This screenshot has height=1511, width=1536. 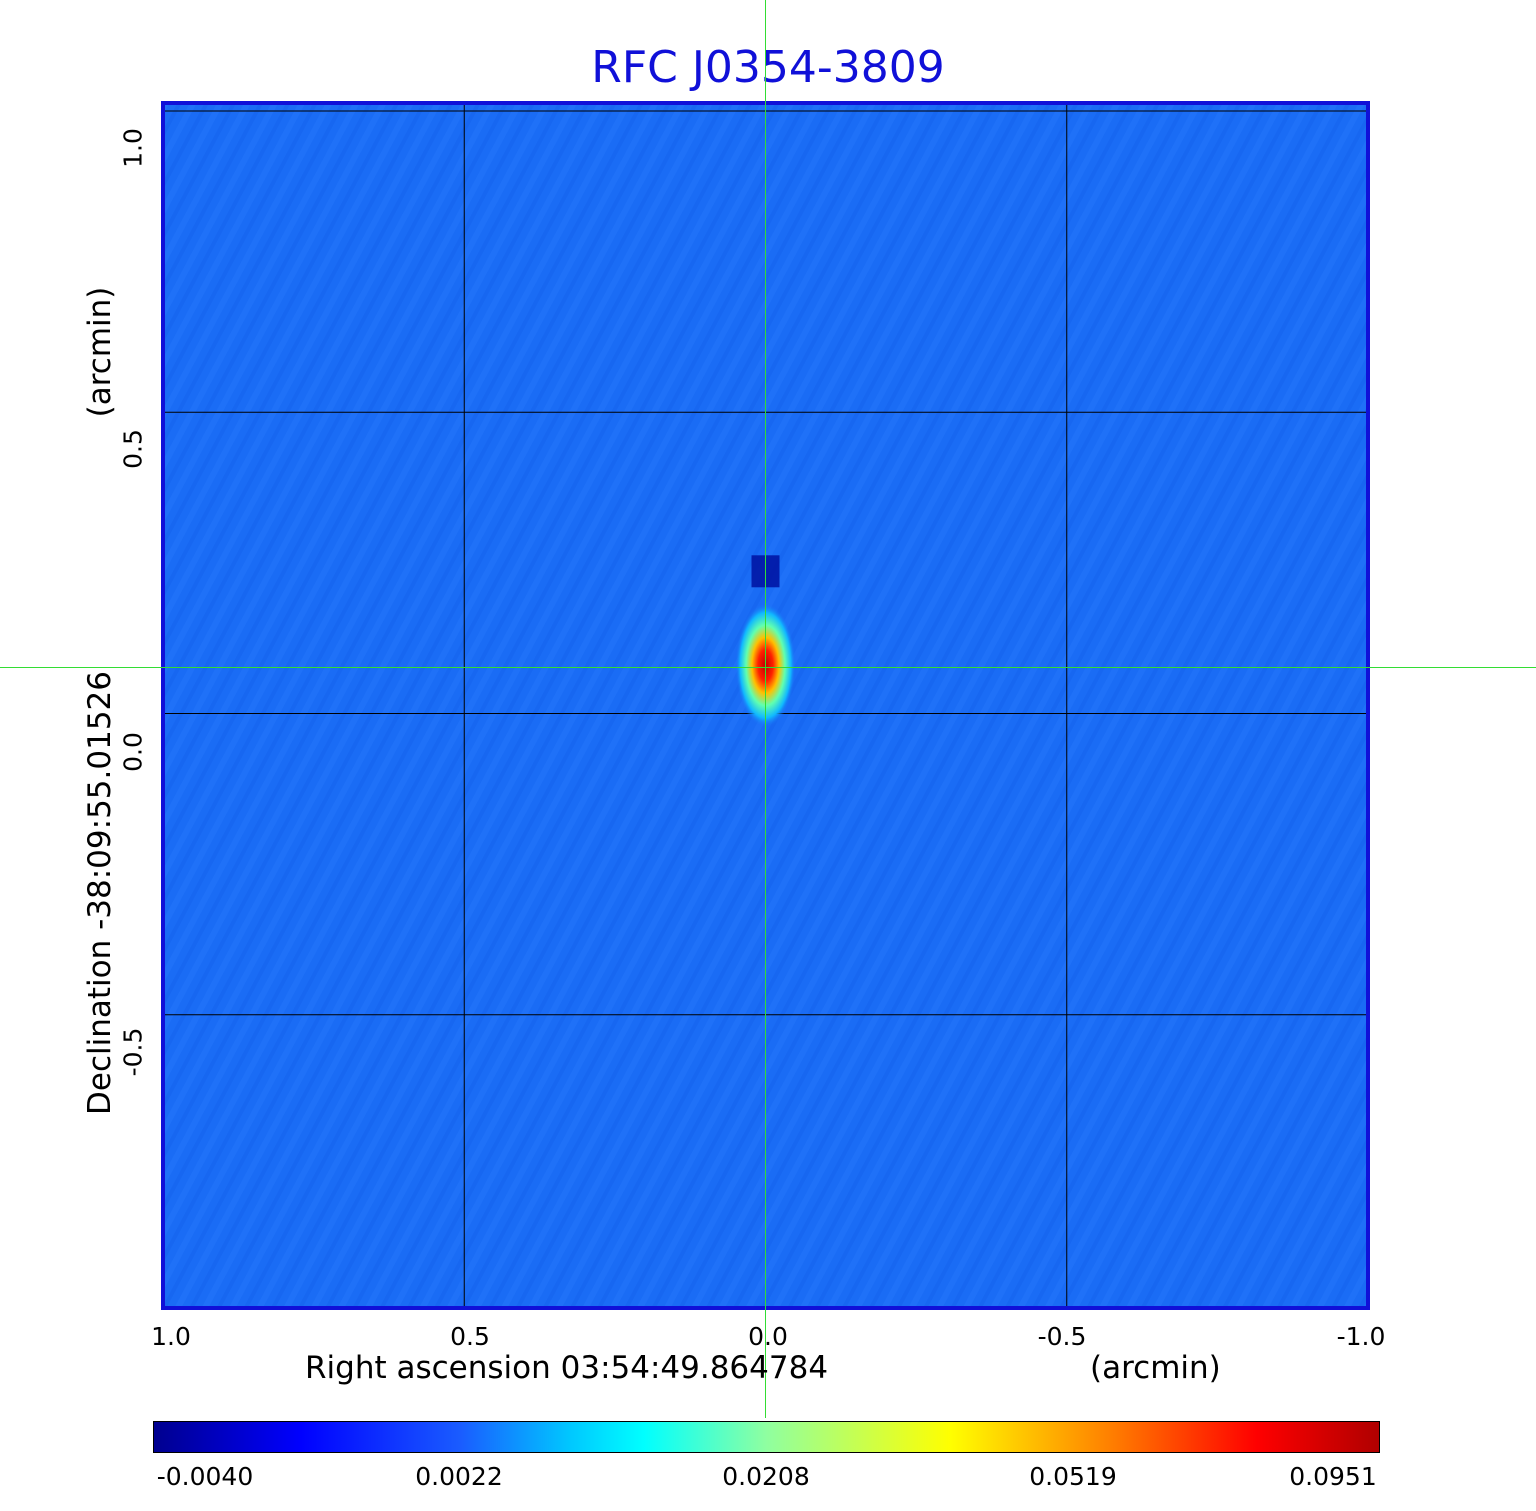 What do you see at coordinates (1062, 1336) in the screenshot?
I see `x-tick-label: -0.5` at bounding box center [1062, 1336].